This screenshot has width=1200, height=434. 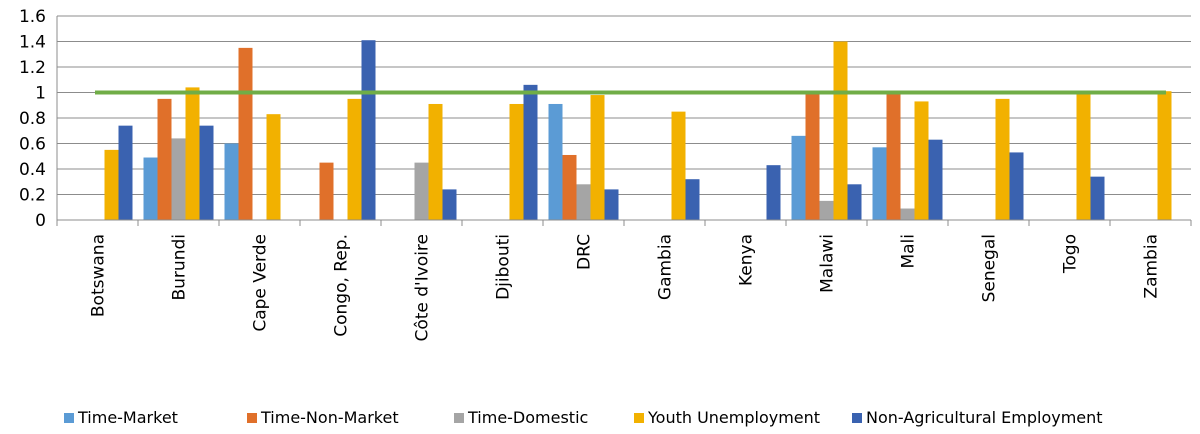 I want to click on x-category-label: Congo, Rep., so click(x=342, y=285).